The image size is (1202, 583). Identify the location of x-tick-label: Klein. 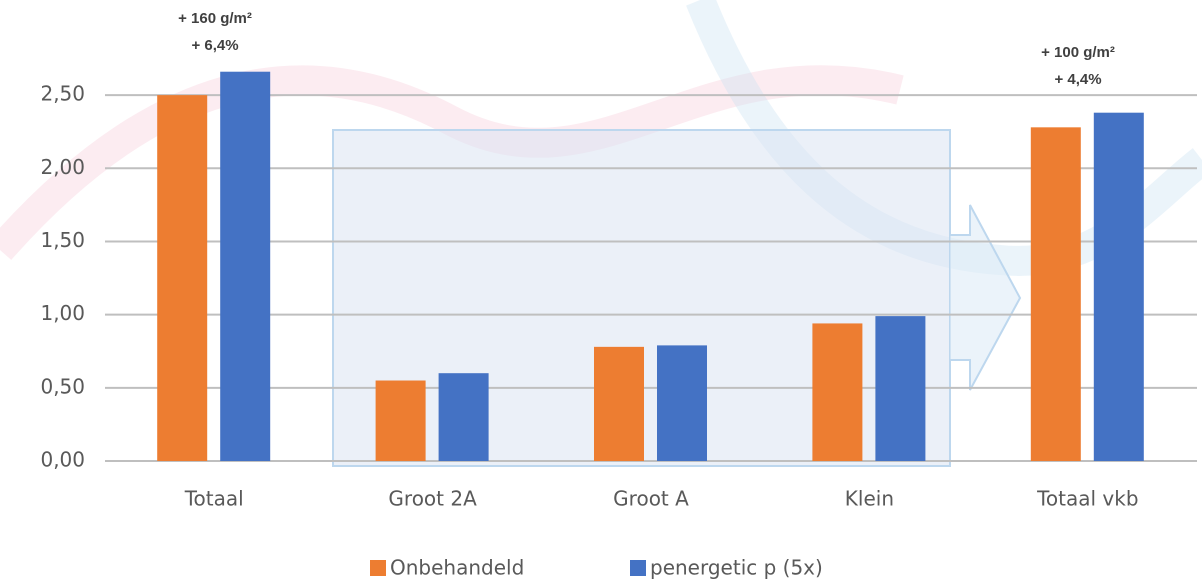
(869, 499).